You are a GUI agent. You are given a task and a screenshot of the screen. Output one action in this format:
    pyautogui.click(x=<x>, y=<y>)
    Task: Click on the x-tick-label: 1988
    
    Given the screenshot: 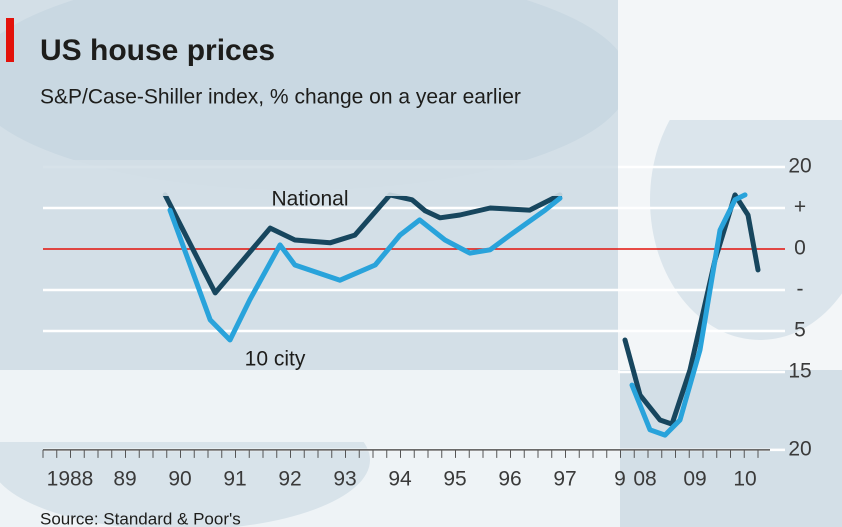 What is the action you would take?
    pyautogui.click(x=70, y=478)
    